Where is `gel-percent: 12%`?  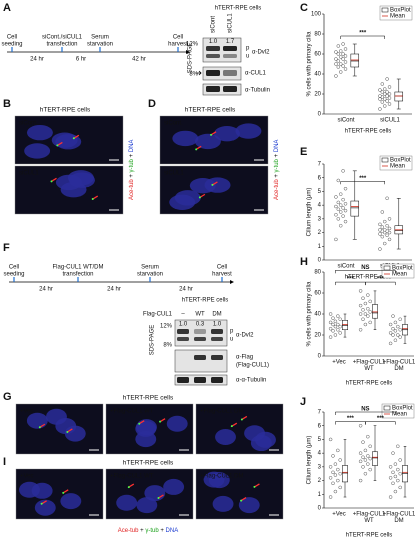
gel-percent: 12% is located at coordinates (166, 327).